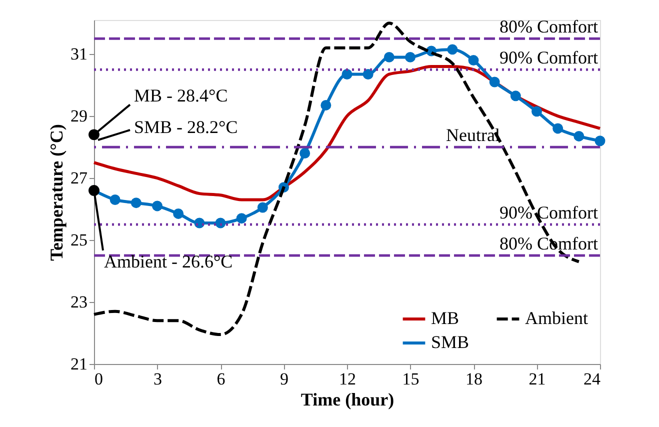 Image resolution: width=659 pixels, height=427 pixels. I want to click on y-axis-title: Temperature (°C), so click(56, 192).